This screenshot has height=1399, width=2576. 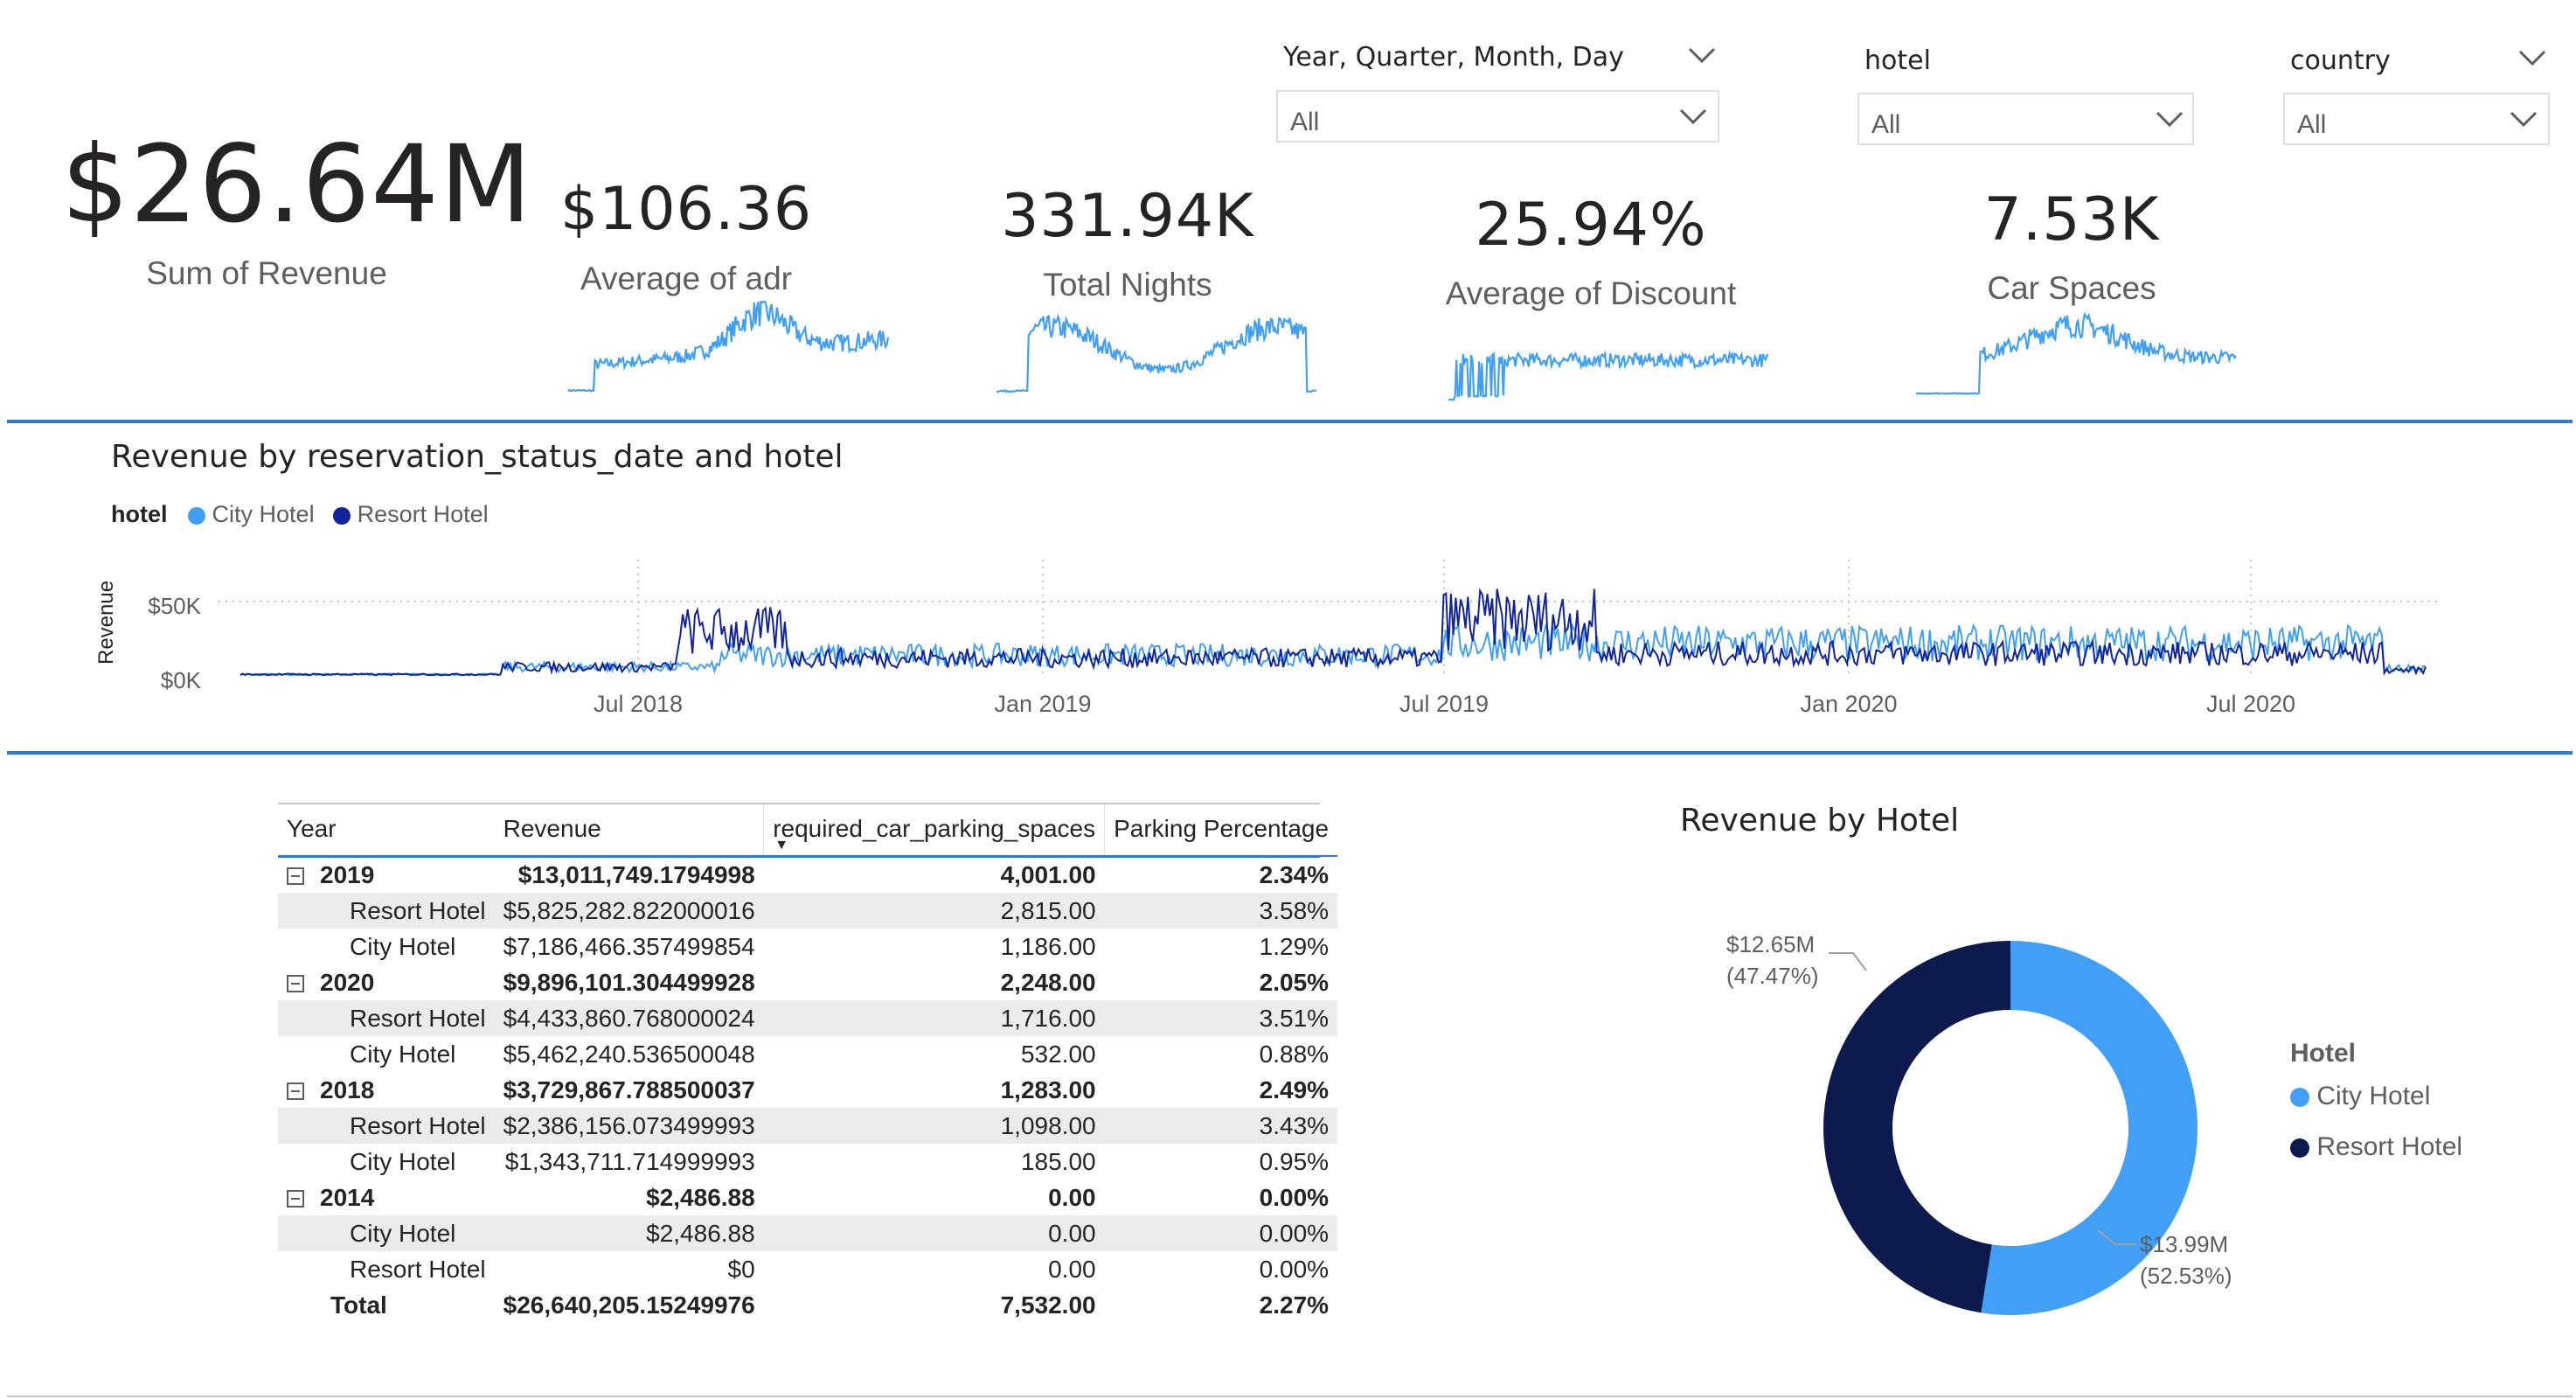 I want to click on matrix-cell-label: Resort Hotel, so click(x=386, y=1018).